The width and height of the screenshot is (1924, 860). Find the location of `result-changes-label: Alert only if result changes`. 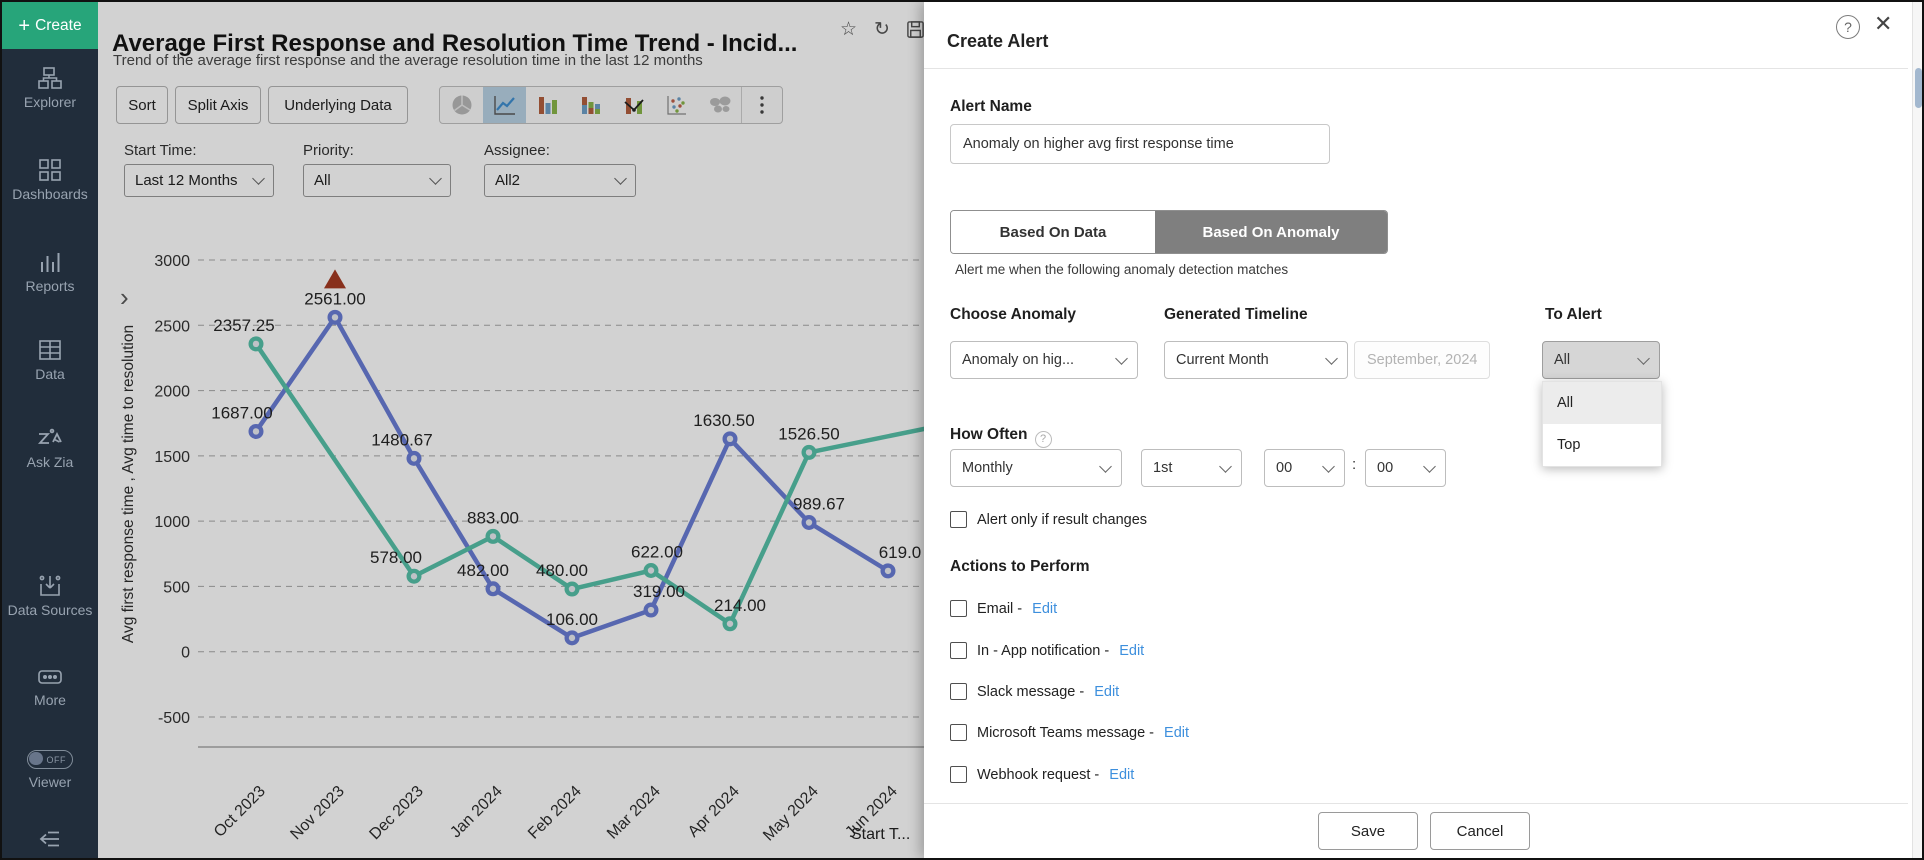

result-changes-label: Alert only if result changes is located at coordinates (1062, 520).